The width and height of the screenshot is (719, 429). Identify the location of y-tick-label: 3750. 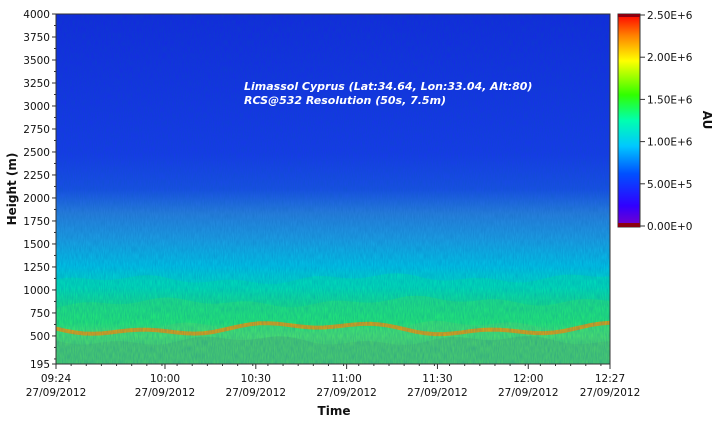
(36, 38).